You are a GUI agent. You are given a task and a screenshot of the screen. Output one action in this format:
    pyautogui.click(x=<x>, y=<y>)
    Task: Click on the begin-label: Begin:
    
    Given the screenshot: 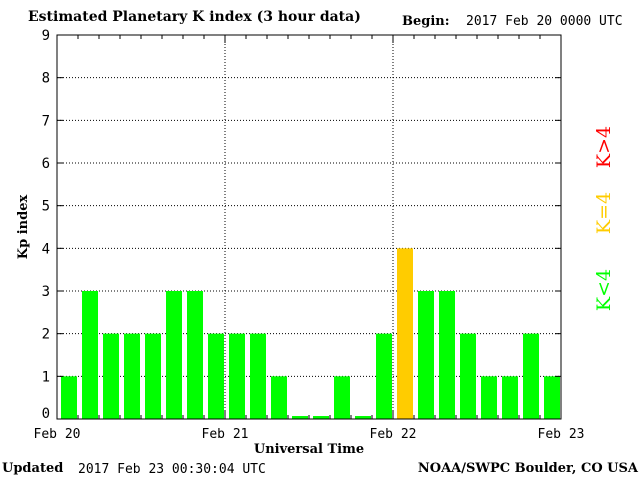 What is the action you would take?
    pyautogui.click(x=426, y=21)
    